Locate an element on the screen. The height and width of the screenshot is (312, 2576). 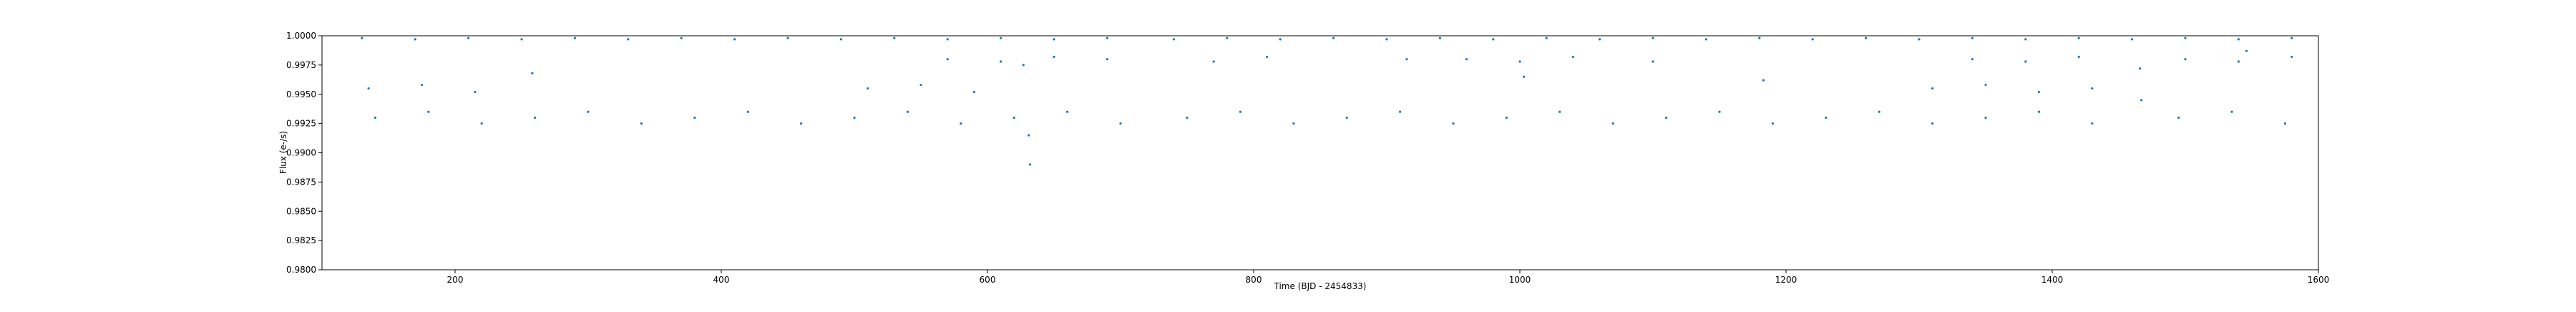
x-tick-label: 800 is located at coordinates (1254, 280).